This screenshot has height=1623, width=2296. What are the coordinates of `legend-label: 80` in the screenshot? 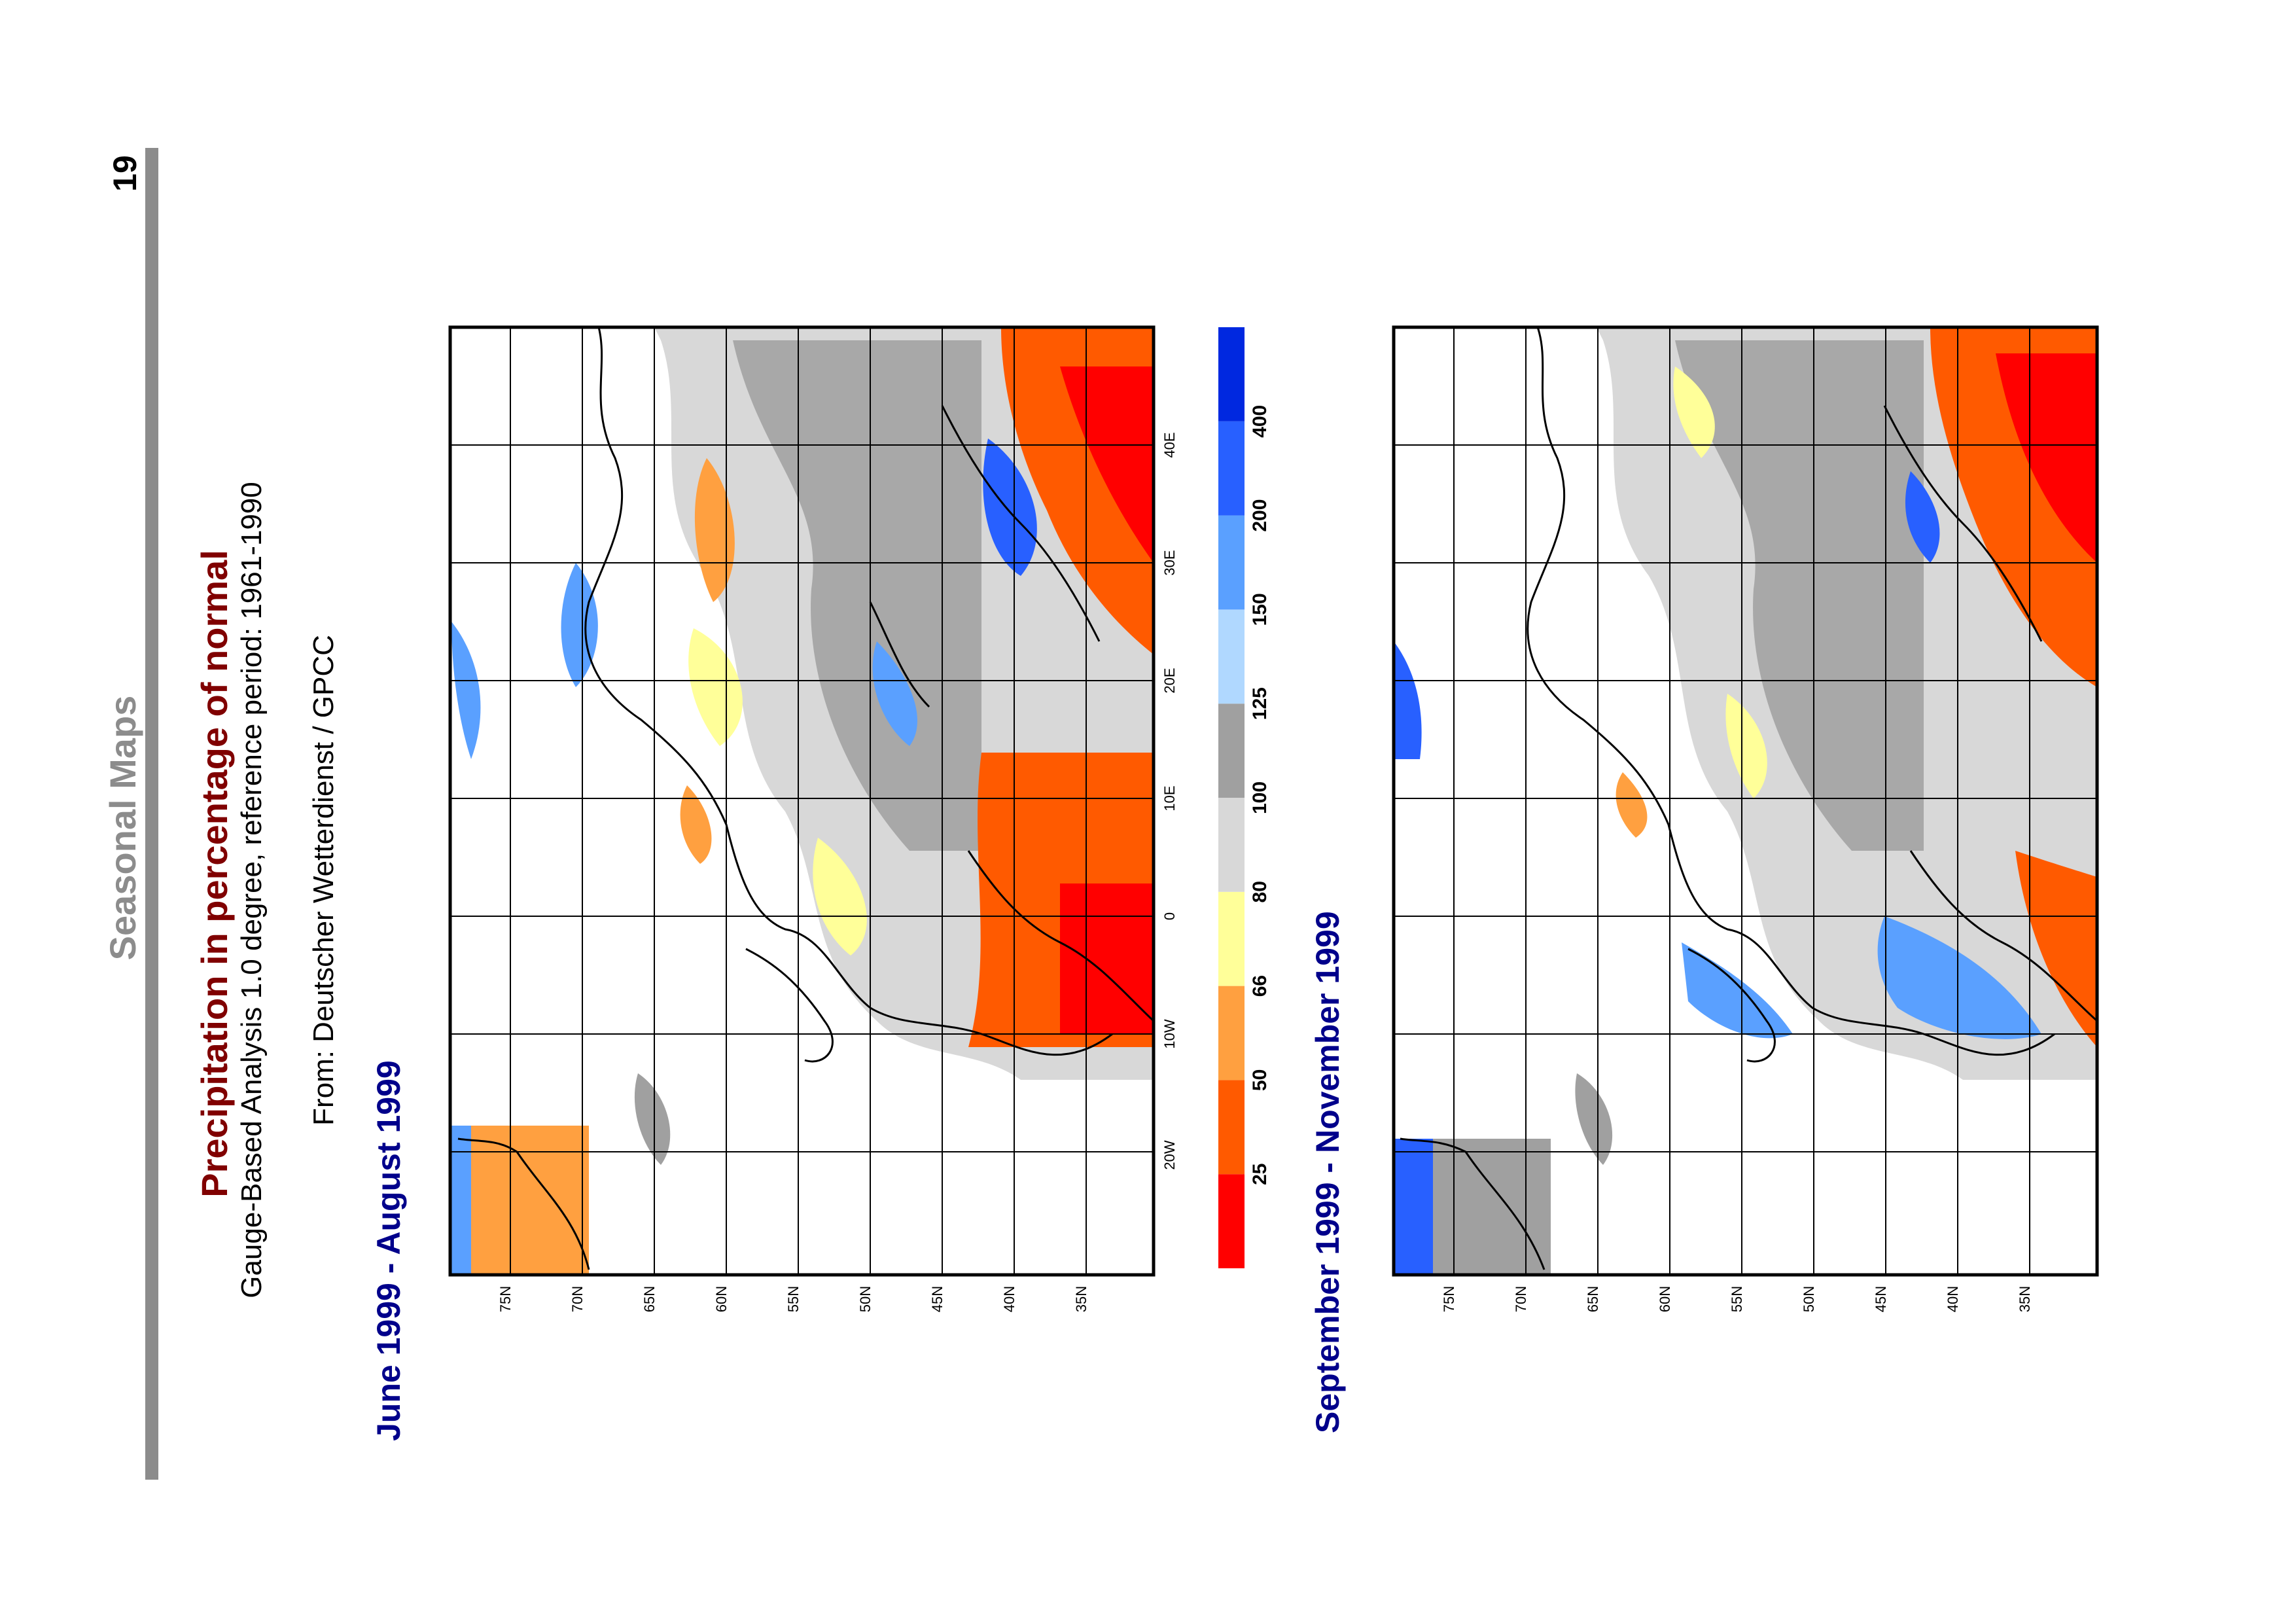 It's located at (1260, 891).